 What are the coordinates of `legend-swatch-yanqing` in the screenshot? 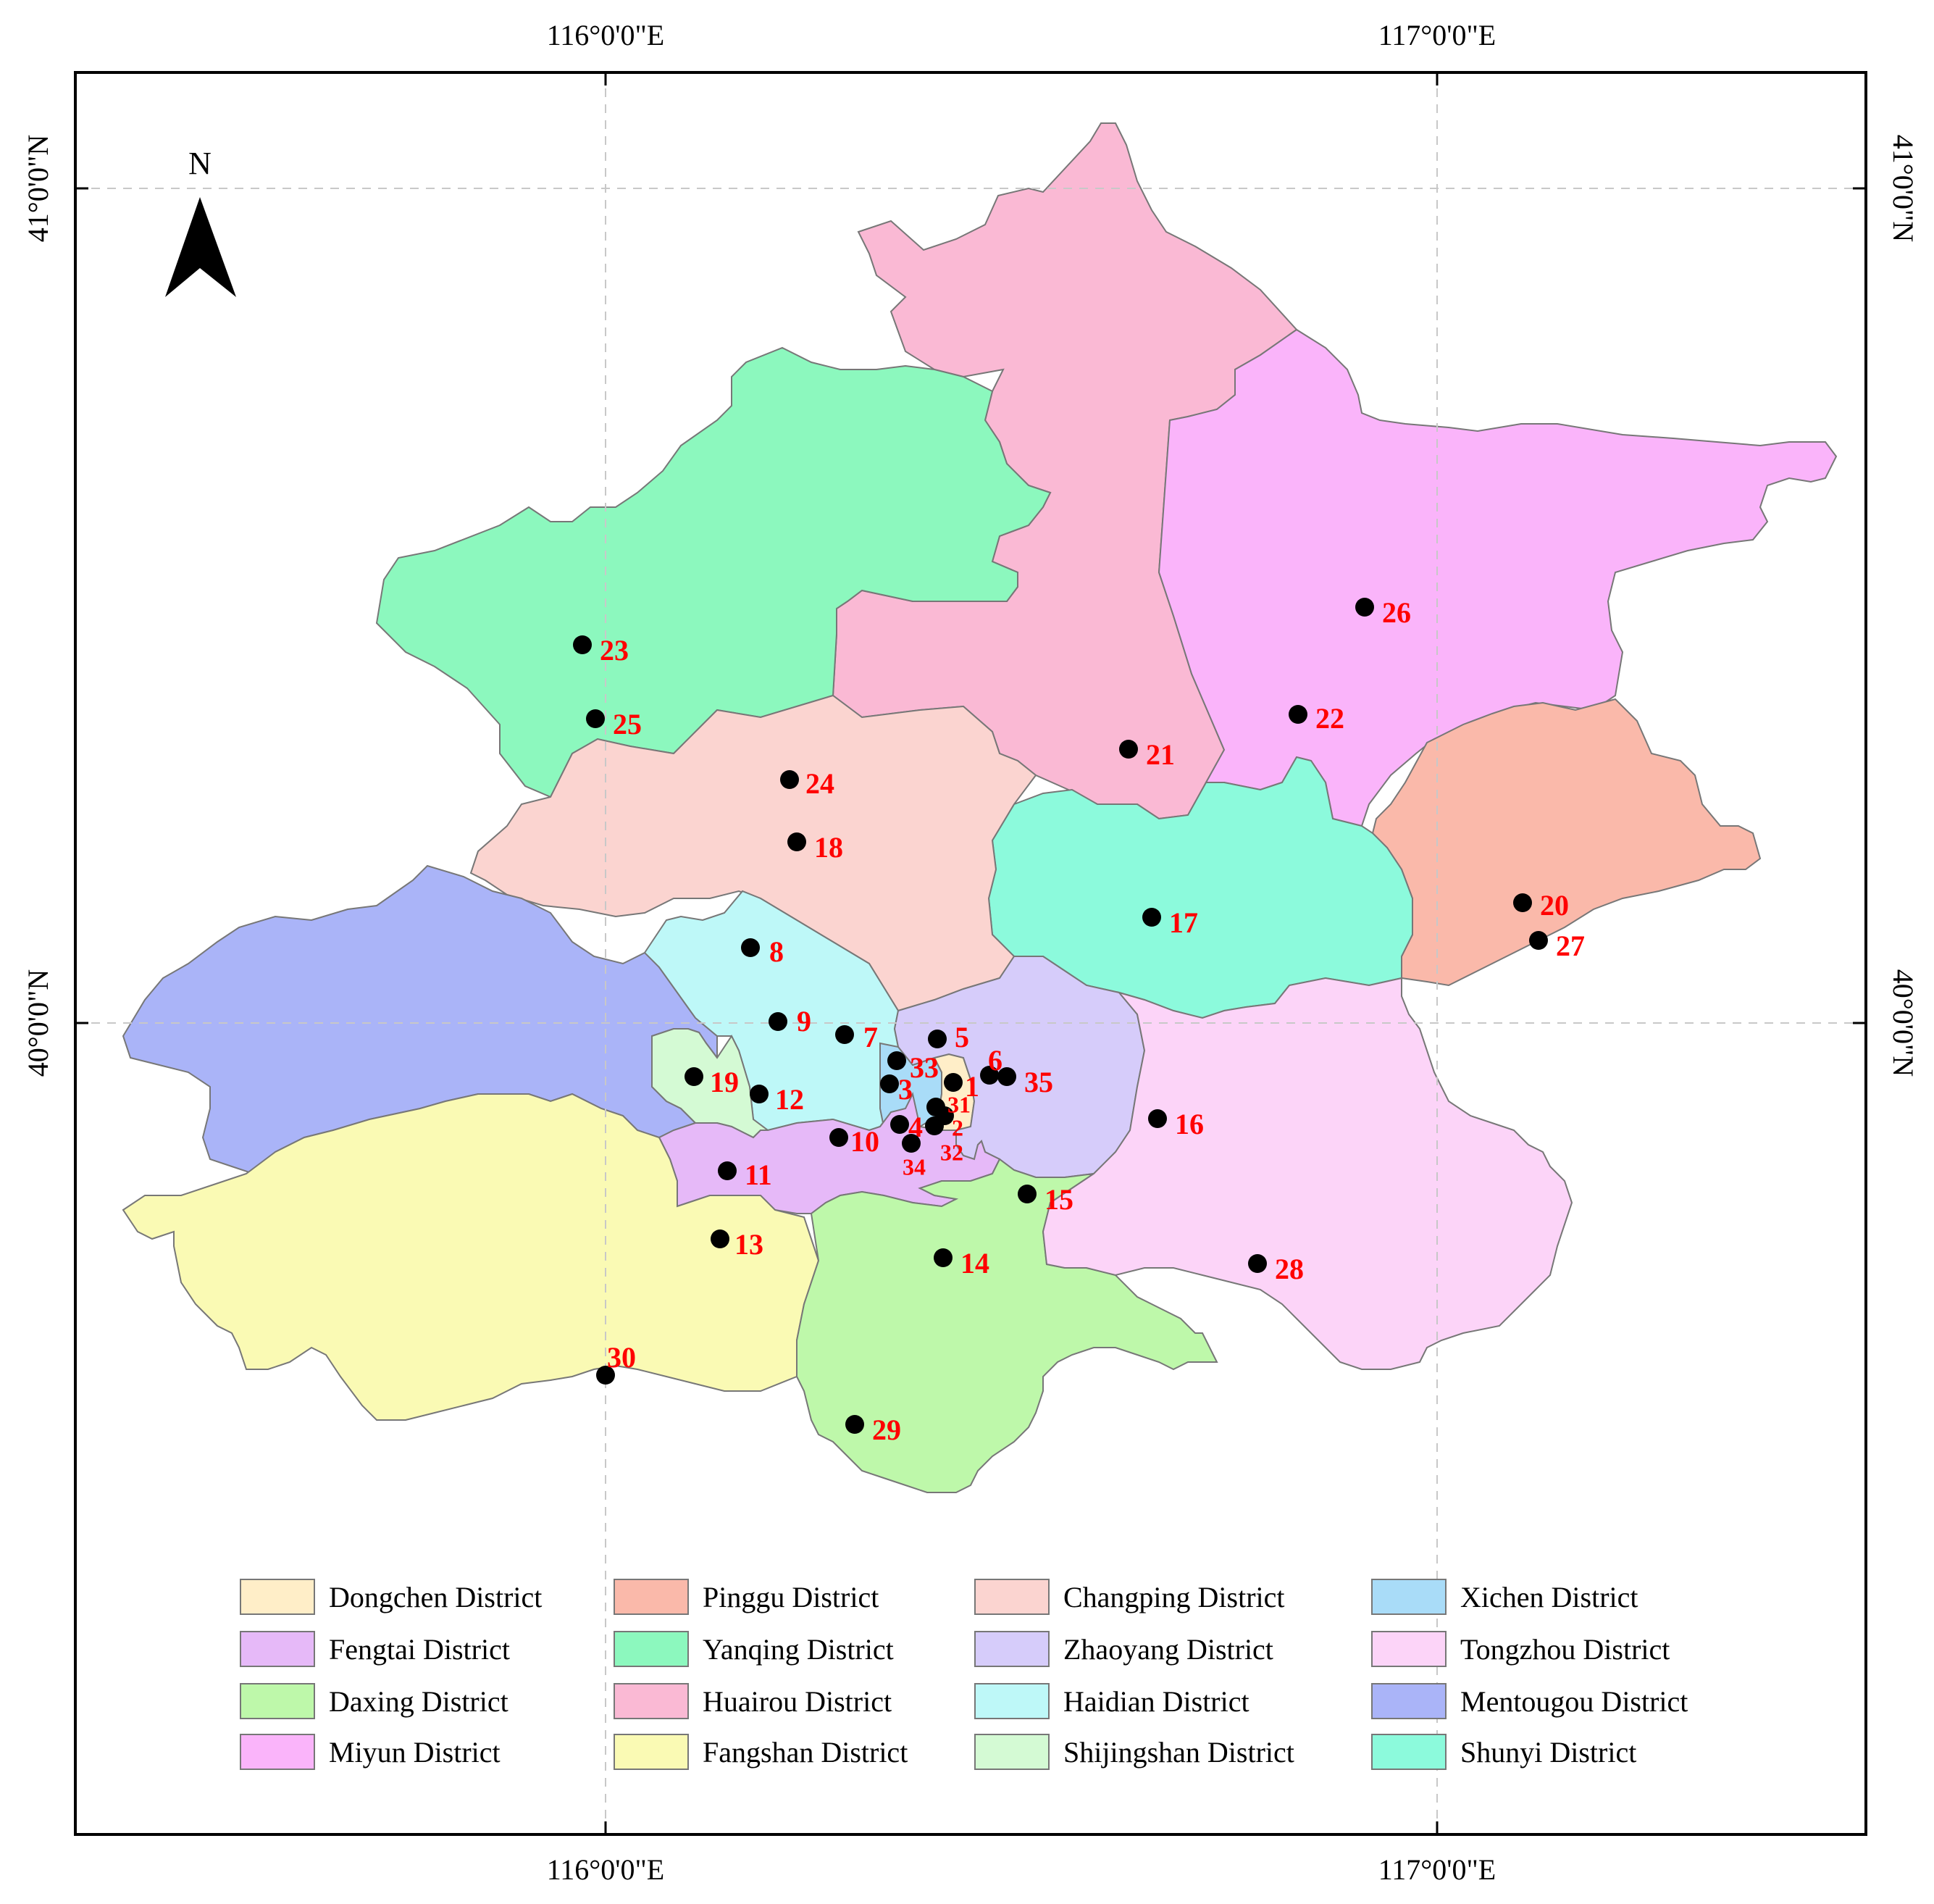 It's located at (651, 1649).